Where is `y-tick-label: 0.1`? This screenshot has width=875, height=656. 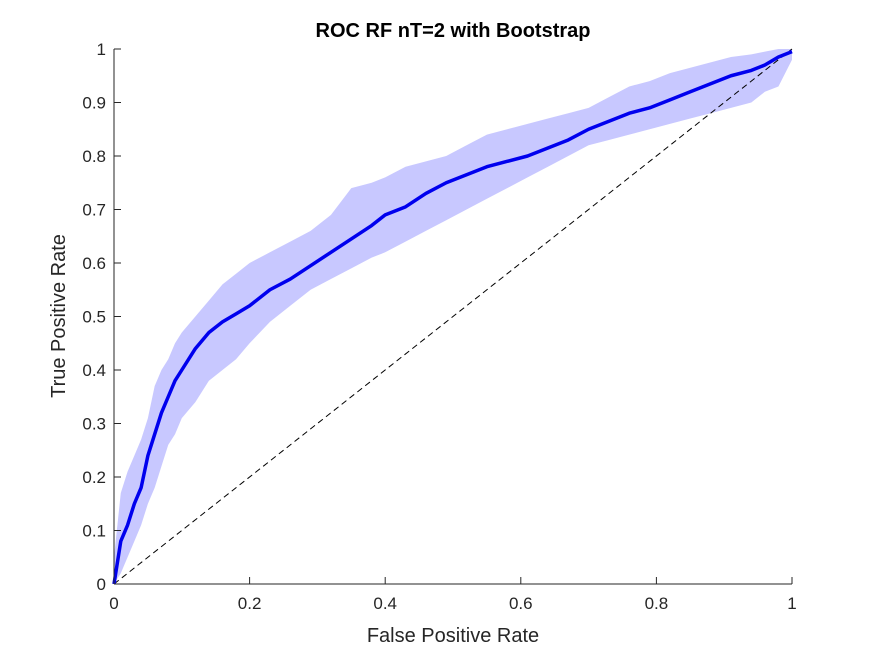
y-tick-label: 0.1 is located at coordinates (94, 531).